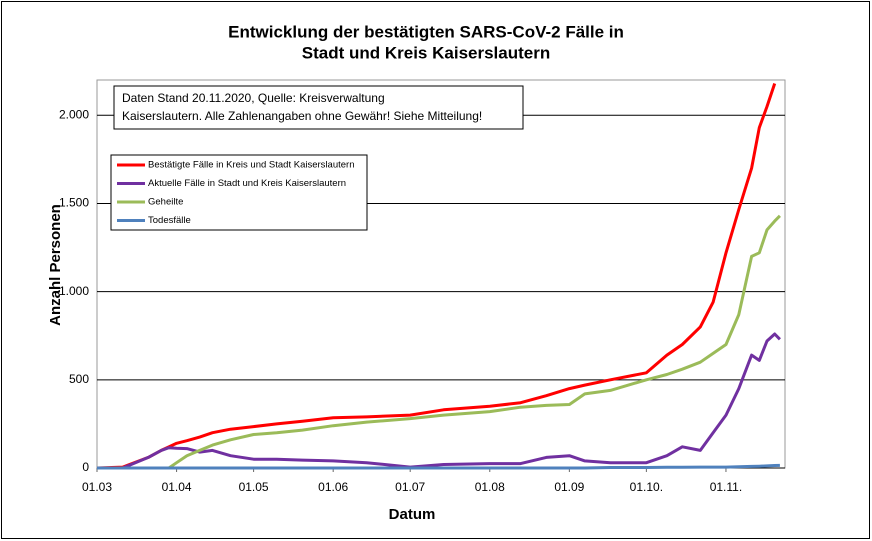  I want to click on x-tick-label: 01.09, so click(569, 487).